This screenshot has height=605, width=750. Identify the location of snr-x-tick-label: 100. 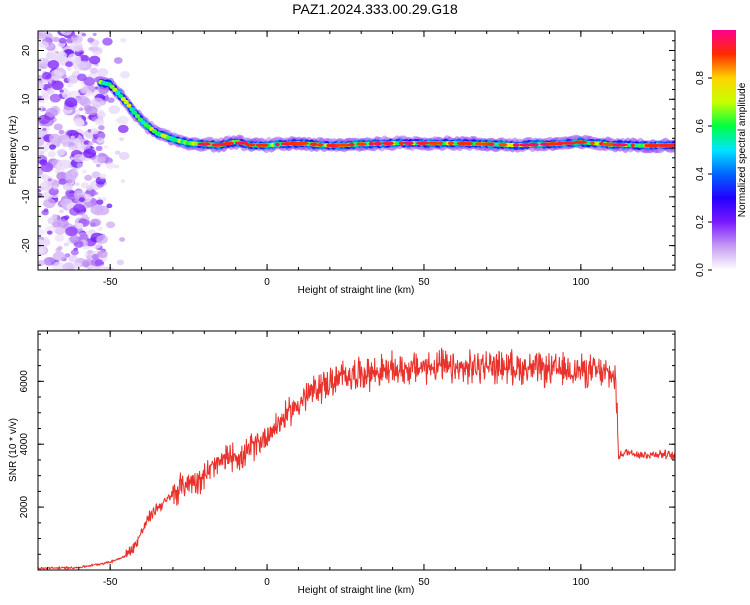
(581, 582).